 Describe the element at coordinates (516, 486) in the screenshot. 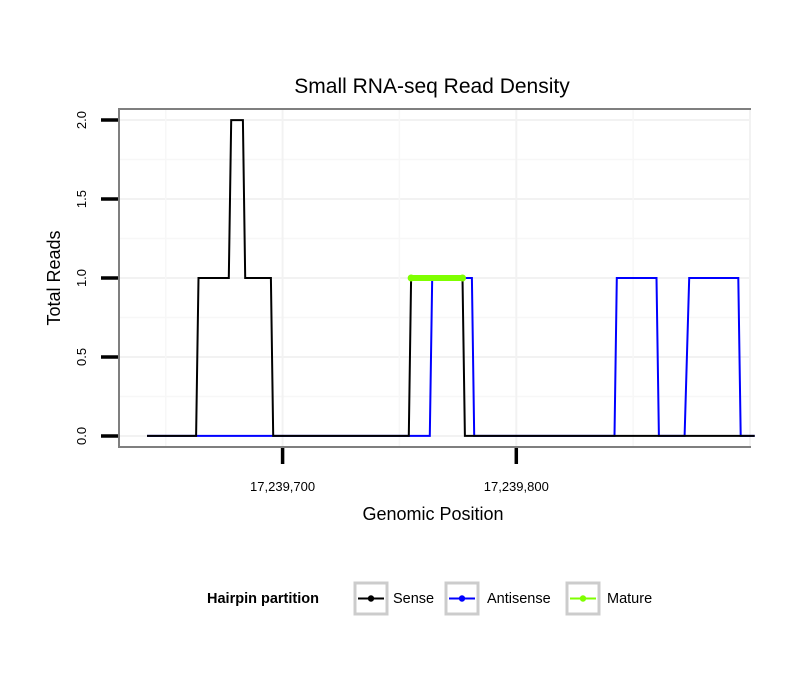

I see `x-tick-label: 17,239,800` at that location.